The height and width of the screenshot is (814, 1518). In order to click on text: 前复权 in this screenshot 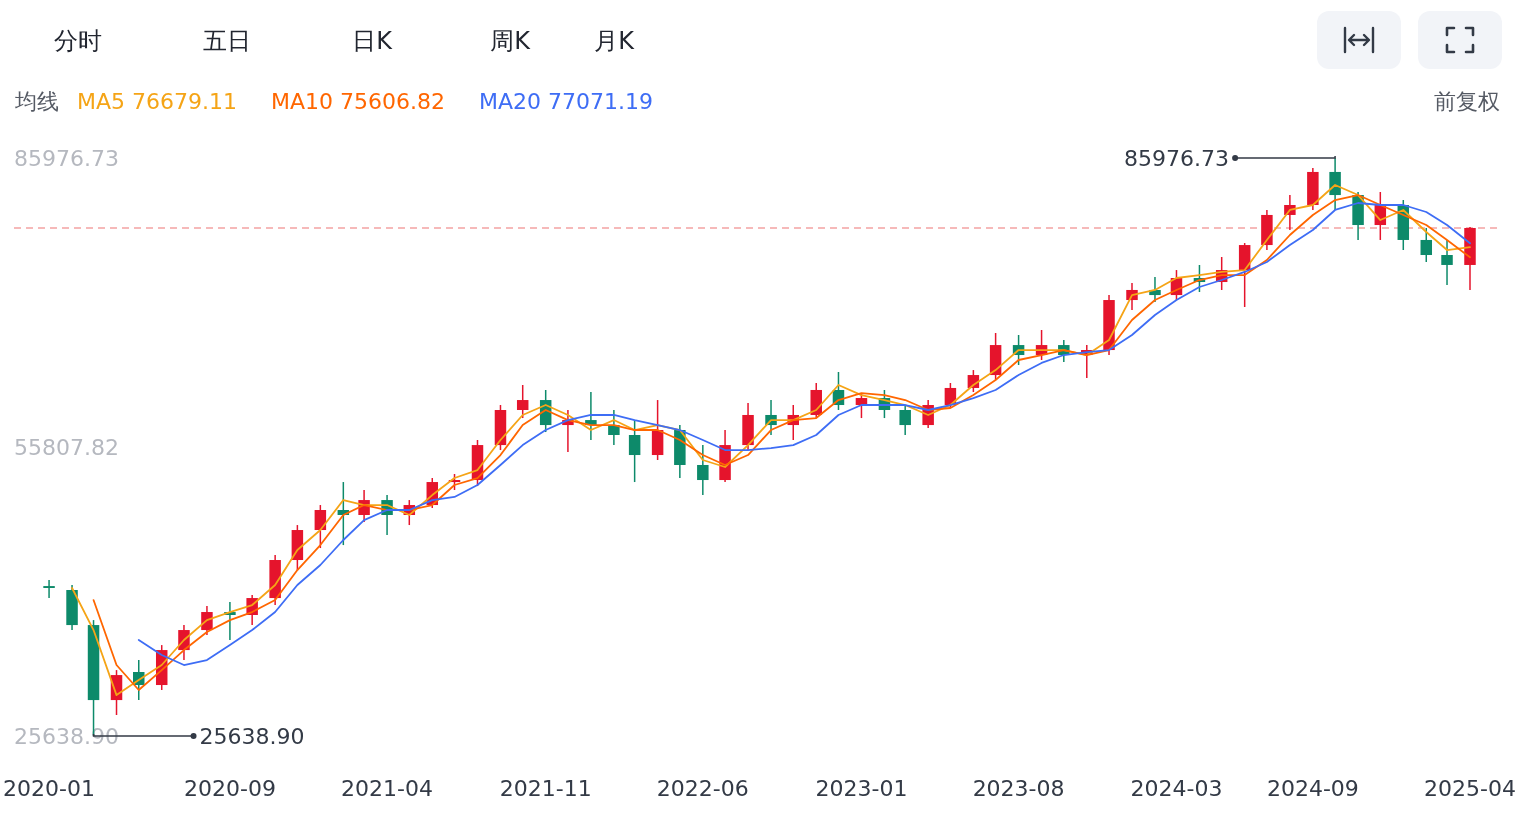, I will do `click(1467, 101)`.